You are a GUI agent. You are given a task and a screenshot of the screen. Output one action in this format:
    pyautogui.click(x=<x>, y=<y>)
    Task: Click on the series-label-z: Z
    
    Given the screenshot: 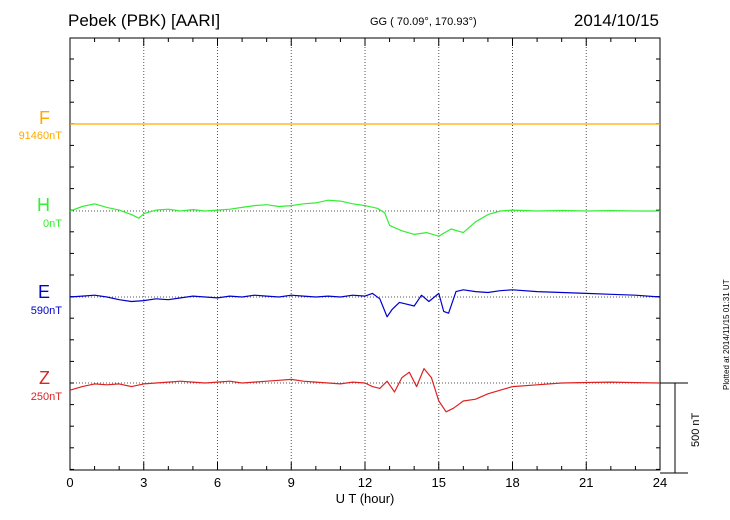 What is the action you would take?
    pyautogui.click(x=44, y=378)
    